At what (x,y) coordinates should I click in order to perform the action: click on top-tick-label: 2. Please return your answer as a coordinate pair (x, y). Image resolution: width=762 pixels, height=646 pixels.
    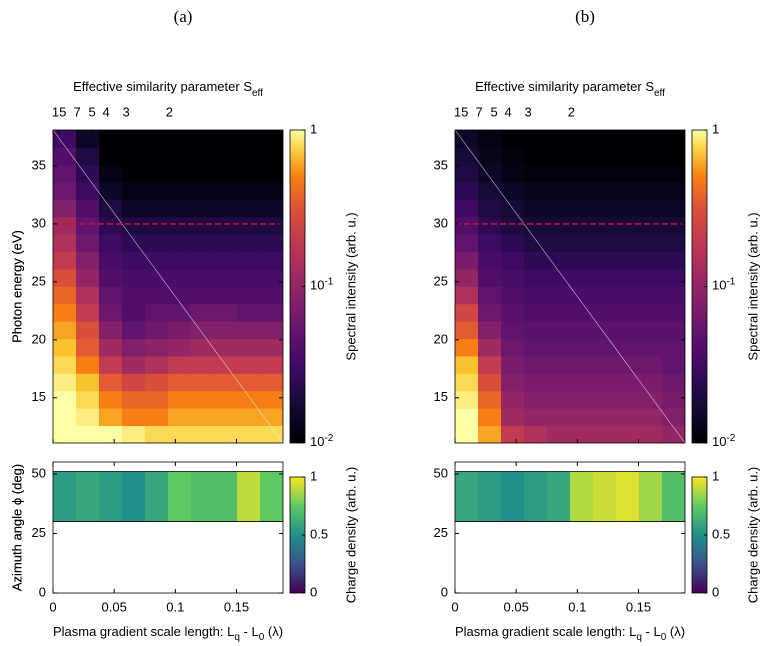
    Looking at the image, I should click on (571, 111).